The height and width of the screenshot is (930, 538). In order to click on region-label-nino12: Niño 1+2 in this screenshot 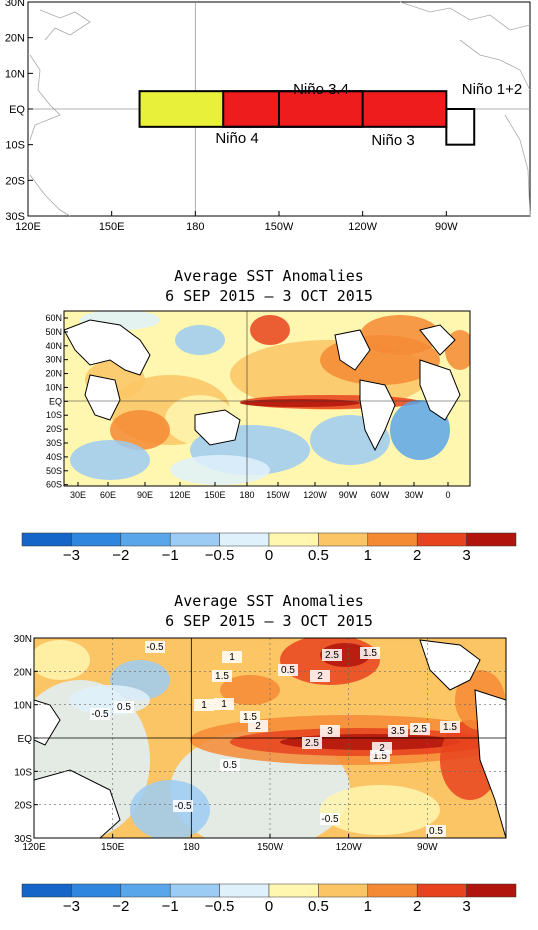, I will do `click(492, 89)`.